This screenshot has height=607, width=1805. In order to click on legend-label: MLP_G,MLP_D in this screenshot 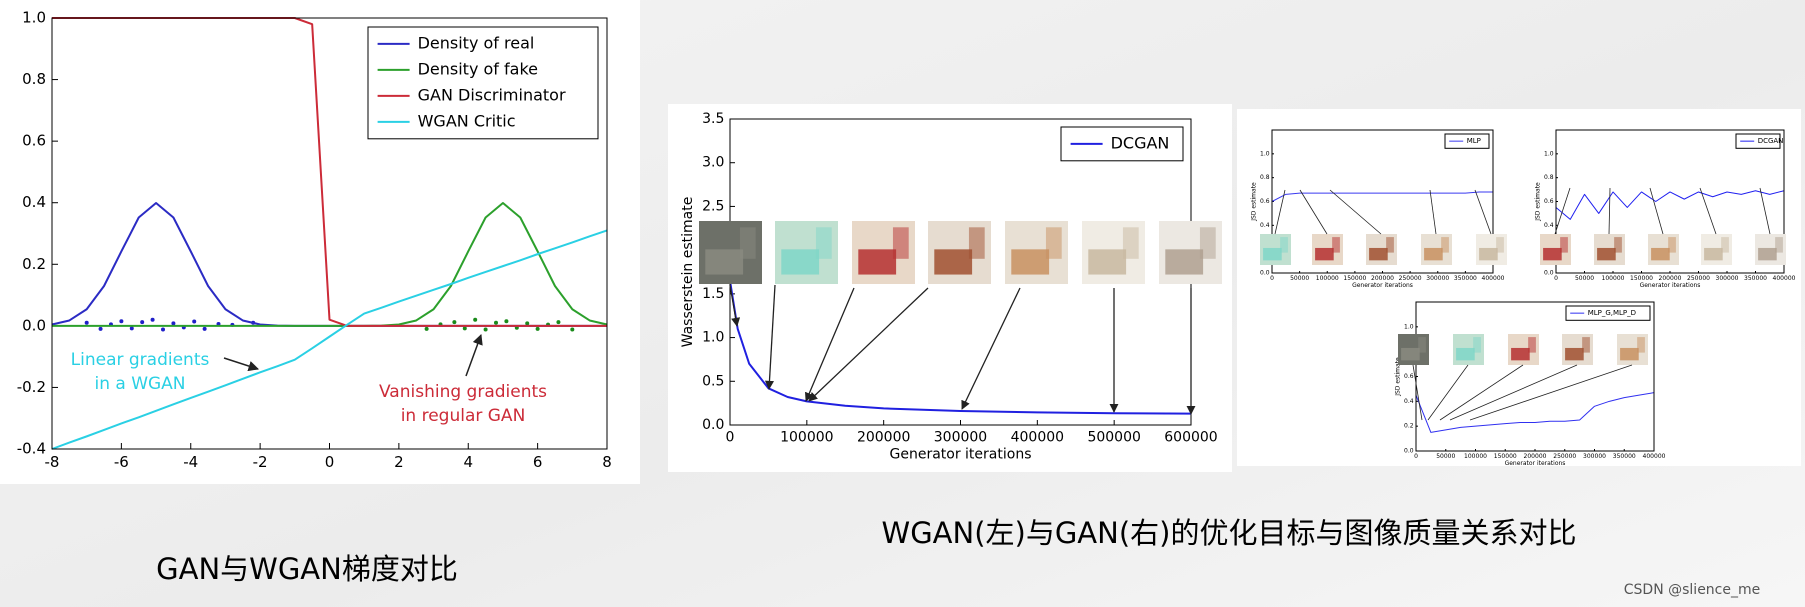, I will do `click(1612, 313)`.